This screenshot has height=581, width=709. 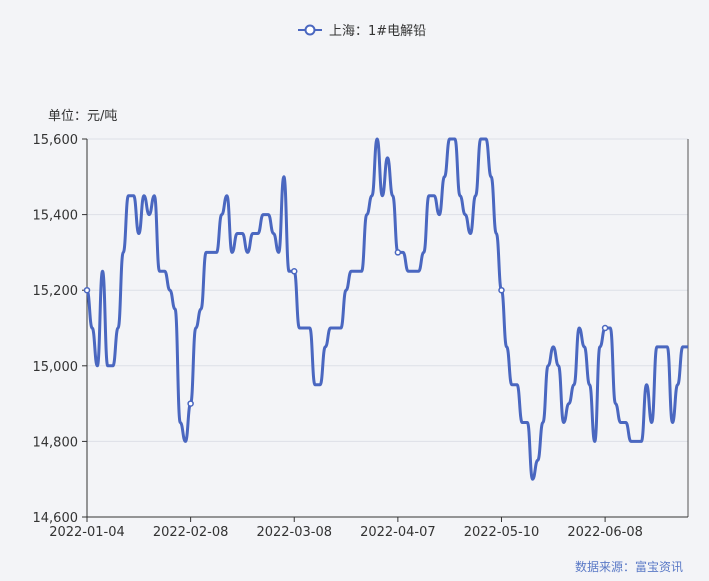 What do you see at coordinates (82, 116) in the screenshot?
I see `unit-label: 单位：元/吨` at bounding box center [82, 116].